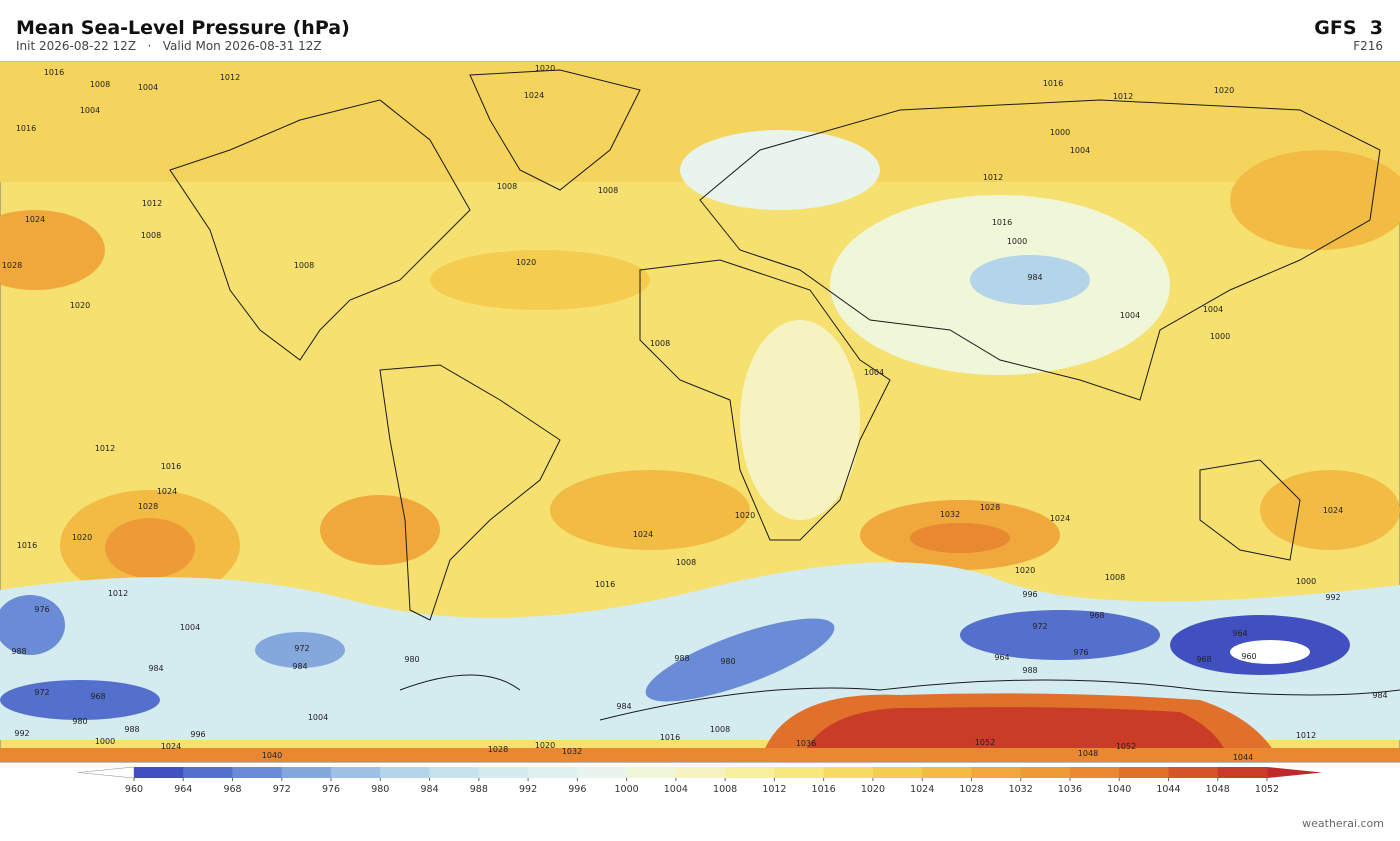  What do you see at coordinates (134, 789) in the screenshot?
I see `colorbar-tick-label: 960` at bounding box center [134, 789].